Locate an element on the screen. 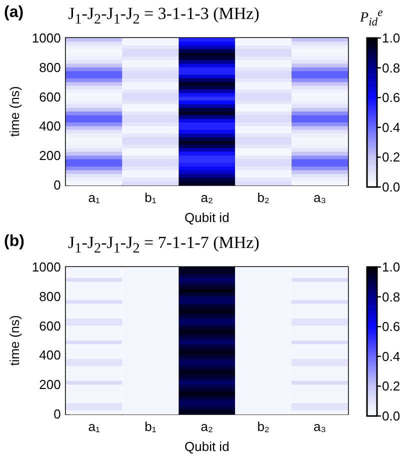  chart-title: J$_{1}$-J$_{2}$-J$_{1}$-J$_{2}$ = 3-1-1-3 (MHz) is located at coordinates (164, 16).